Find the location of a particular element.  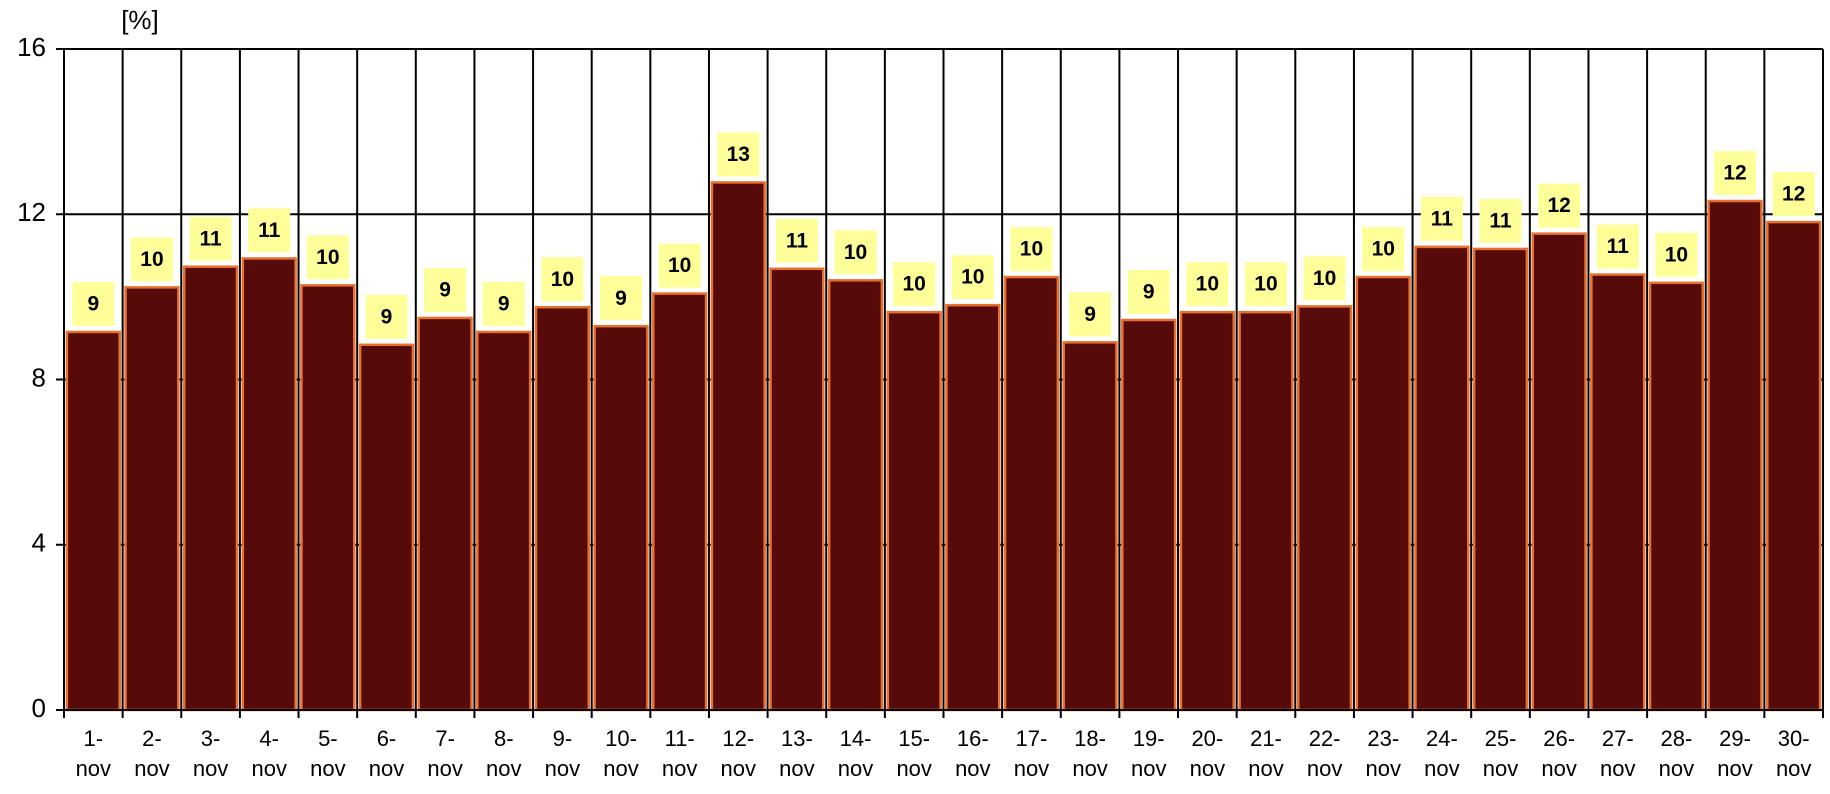

y-tick-label: 4 is located at coordinates (39, 543).